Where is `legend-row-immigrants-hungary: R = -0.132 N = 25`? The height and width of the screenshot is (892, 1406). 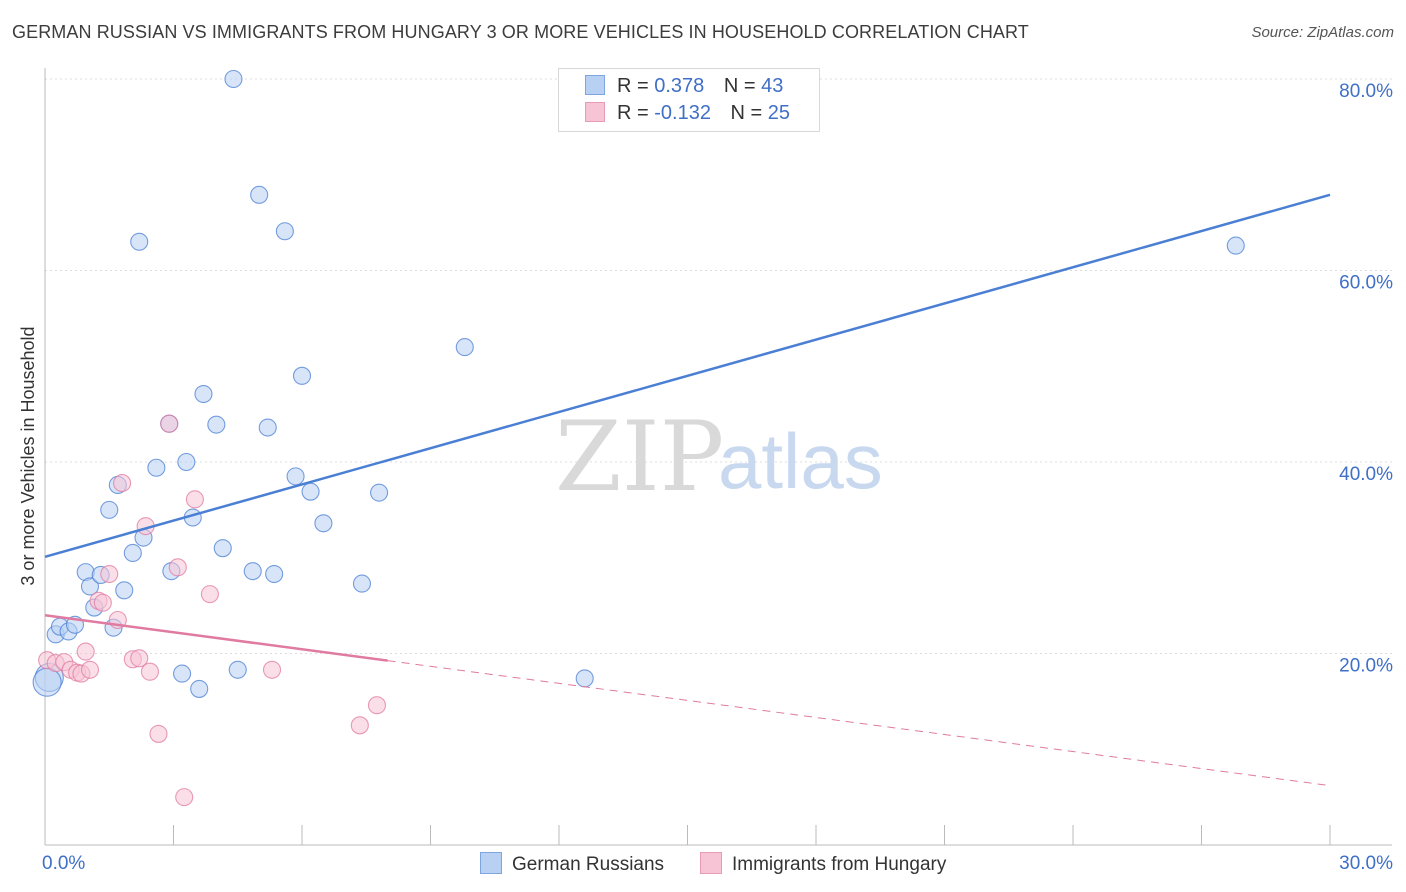
legend-row-immigrants-hungary: R = -0.132 N = 25 is located at coordinates (687, 115).